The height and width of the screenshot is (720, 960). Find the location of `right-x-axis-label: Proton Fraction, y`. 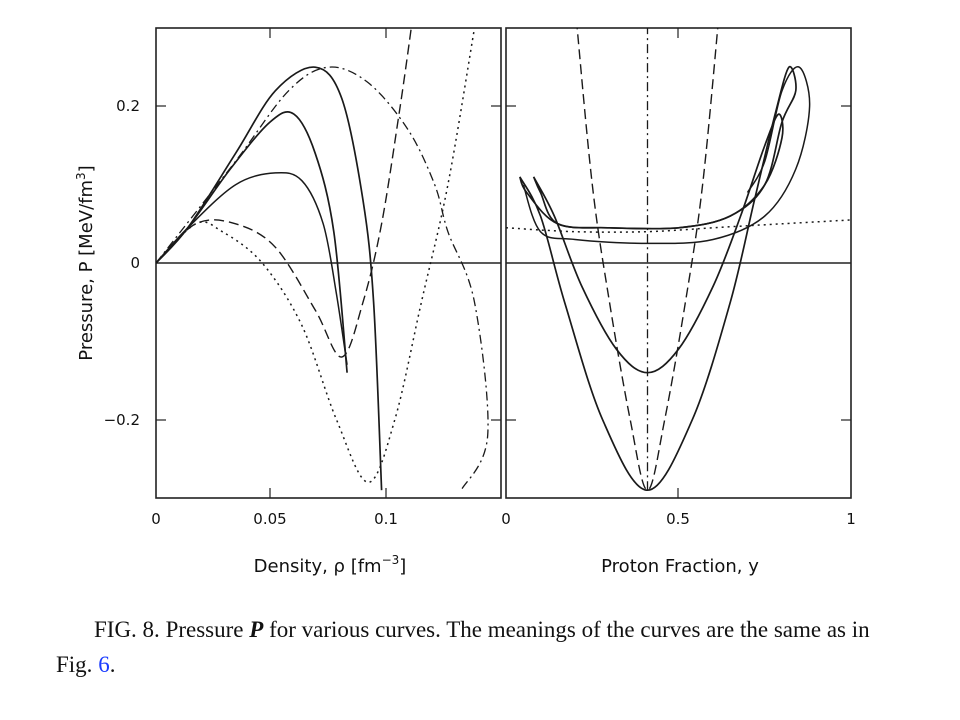

right-x-axis-label: Proton Fraction, y is located at coordinates (680, 566).